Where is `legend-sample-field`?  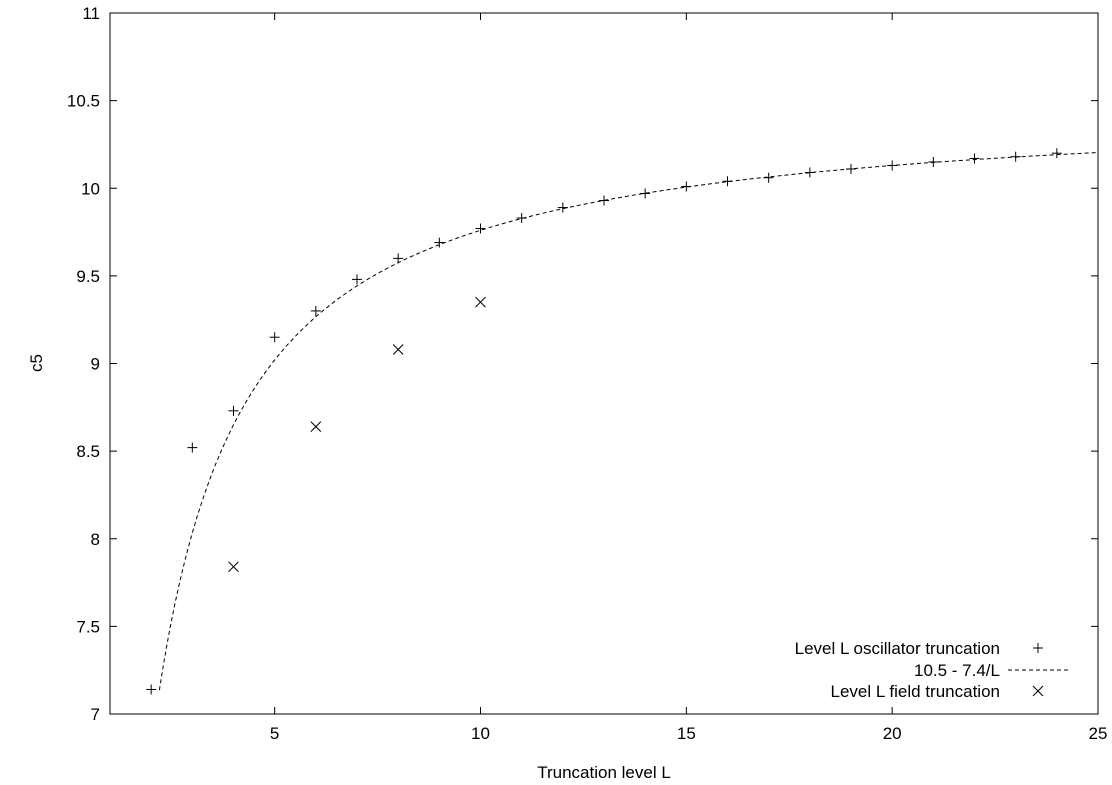 legend-sample-field is located at coordinates (1038, 691).